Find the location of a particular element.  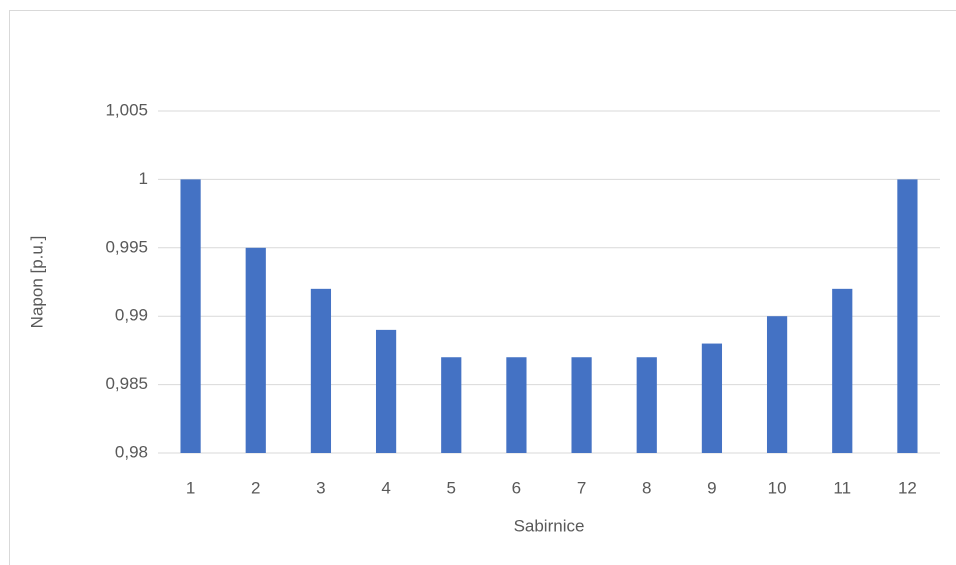

x-axis-title: Sabirnice is located at coordinates (549, 525).